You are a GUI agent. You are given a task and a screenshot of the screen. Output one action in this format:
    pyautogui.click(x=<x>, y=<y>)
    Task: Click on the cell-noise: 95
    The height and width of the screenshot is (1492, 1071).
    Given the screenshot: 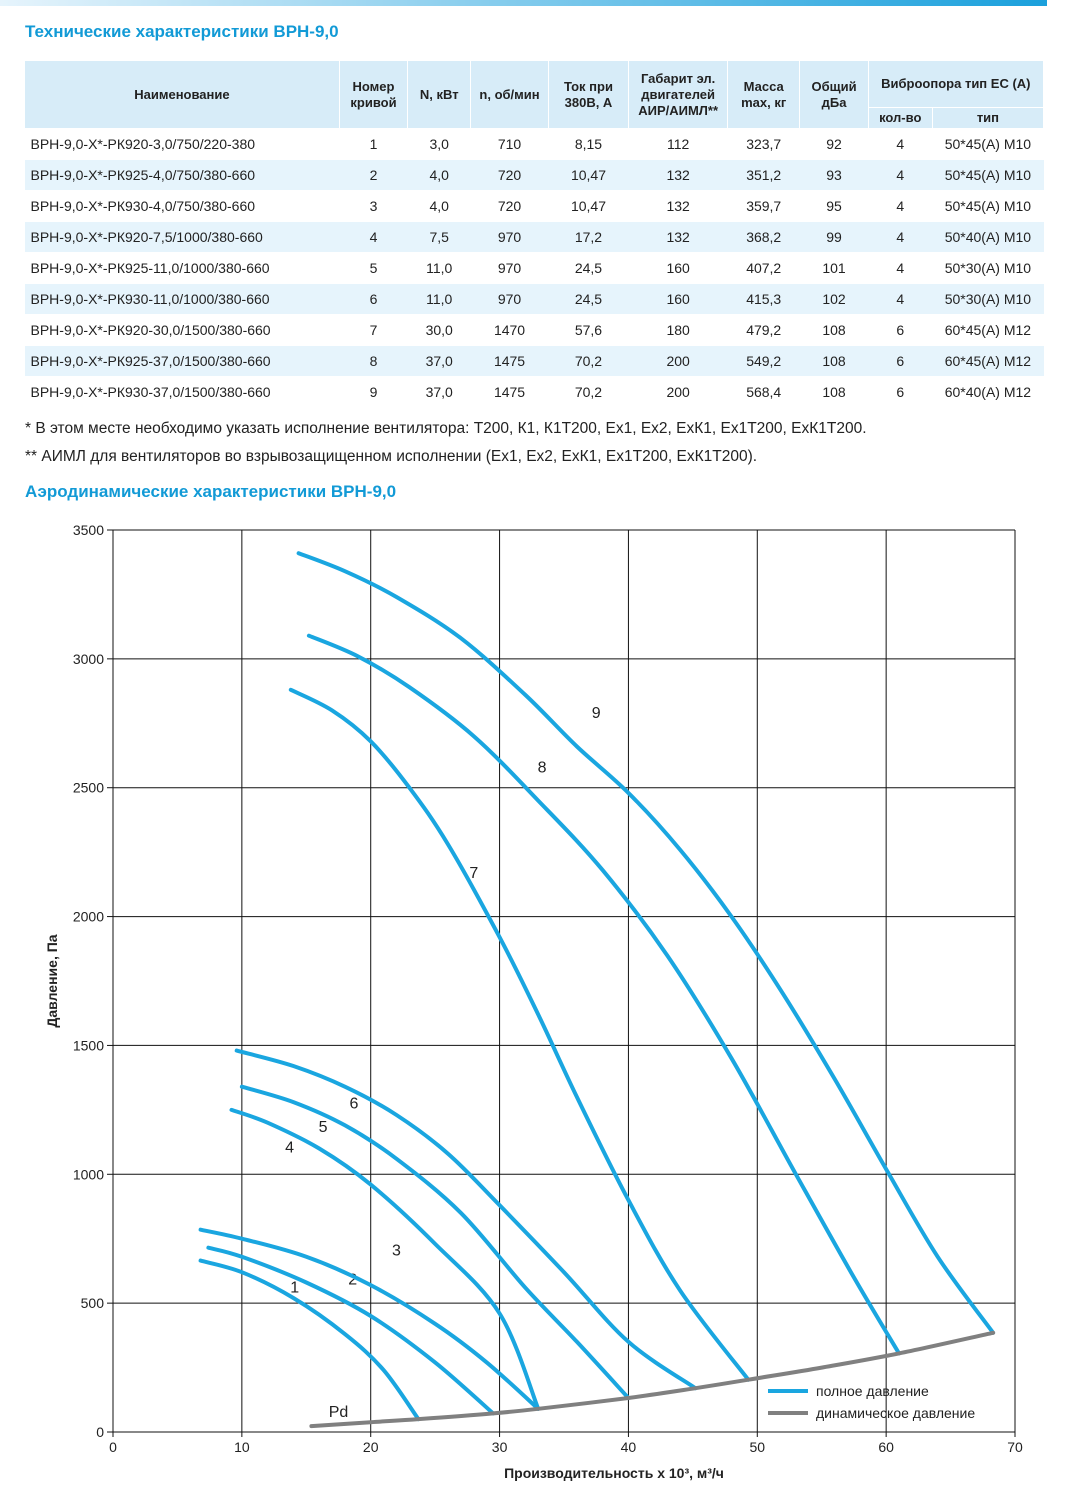 What is the action you would take?
    pyautogui.click(x=834, y=206)
    